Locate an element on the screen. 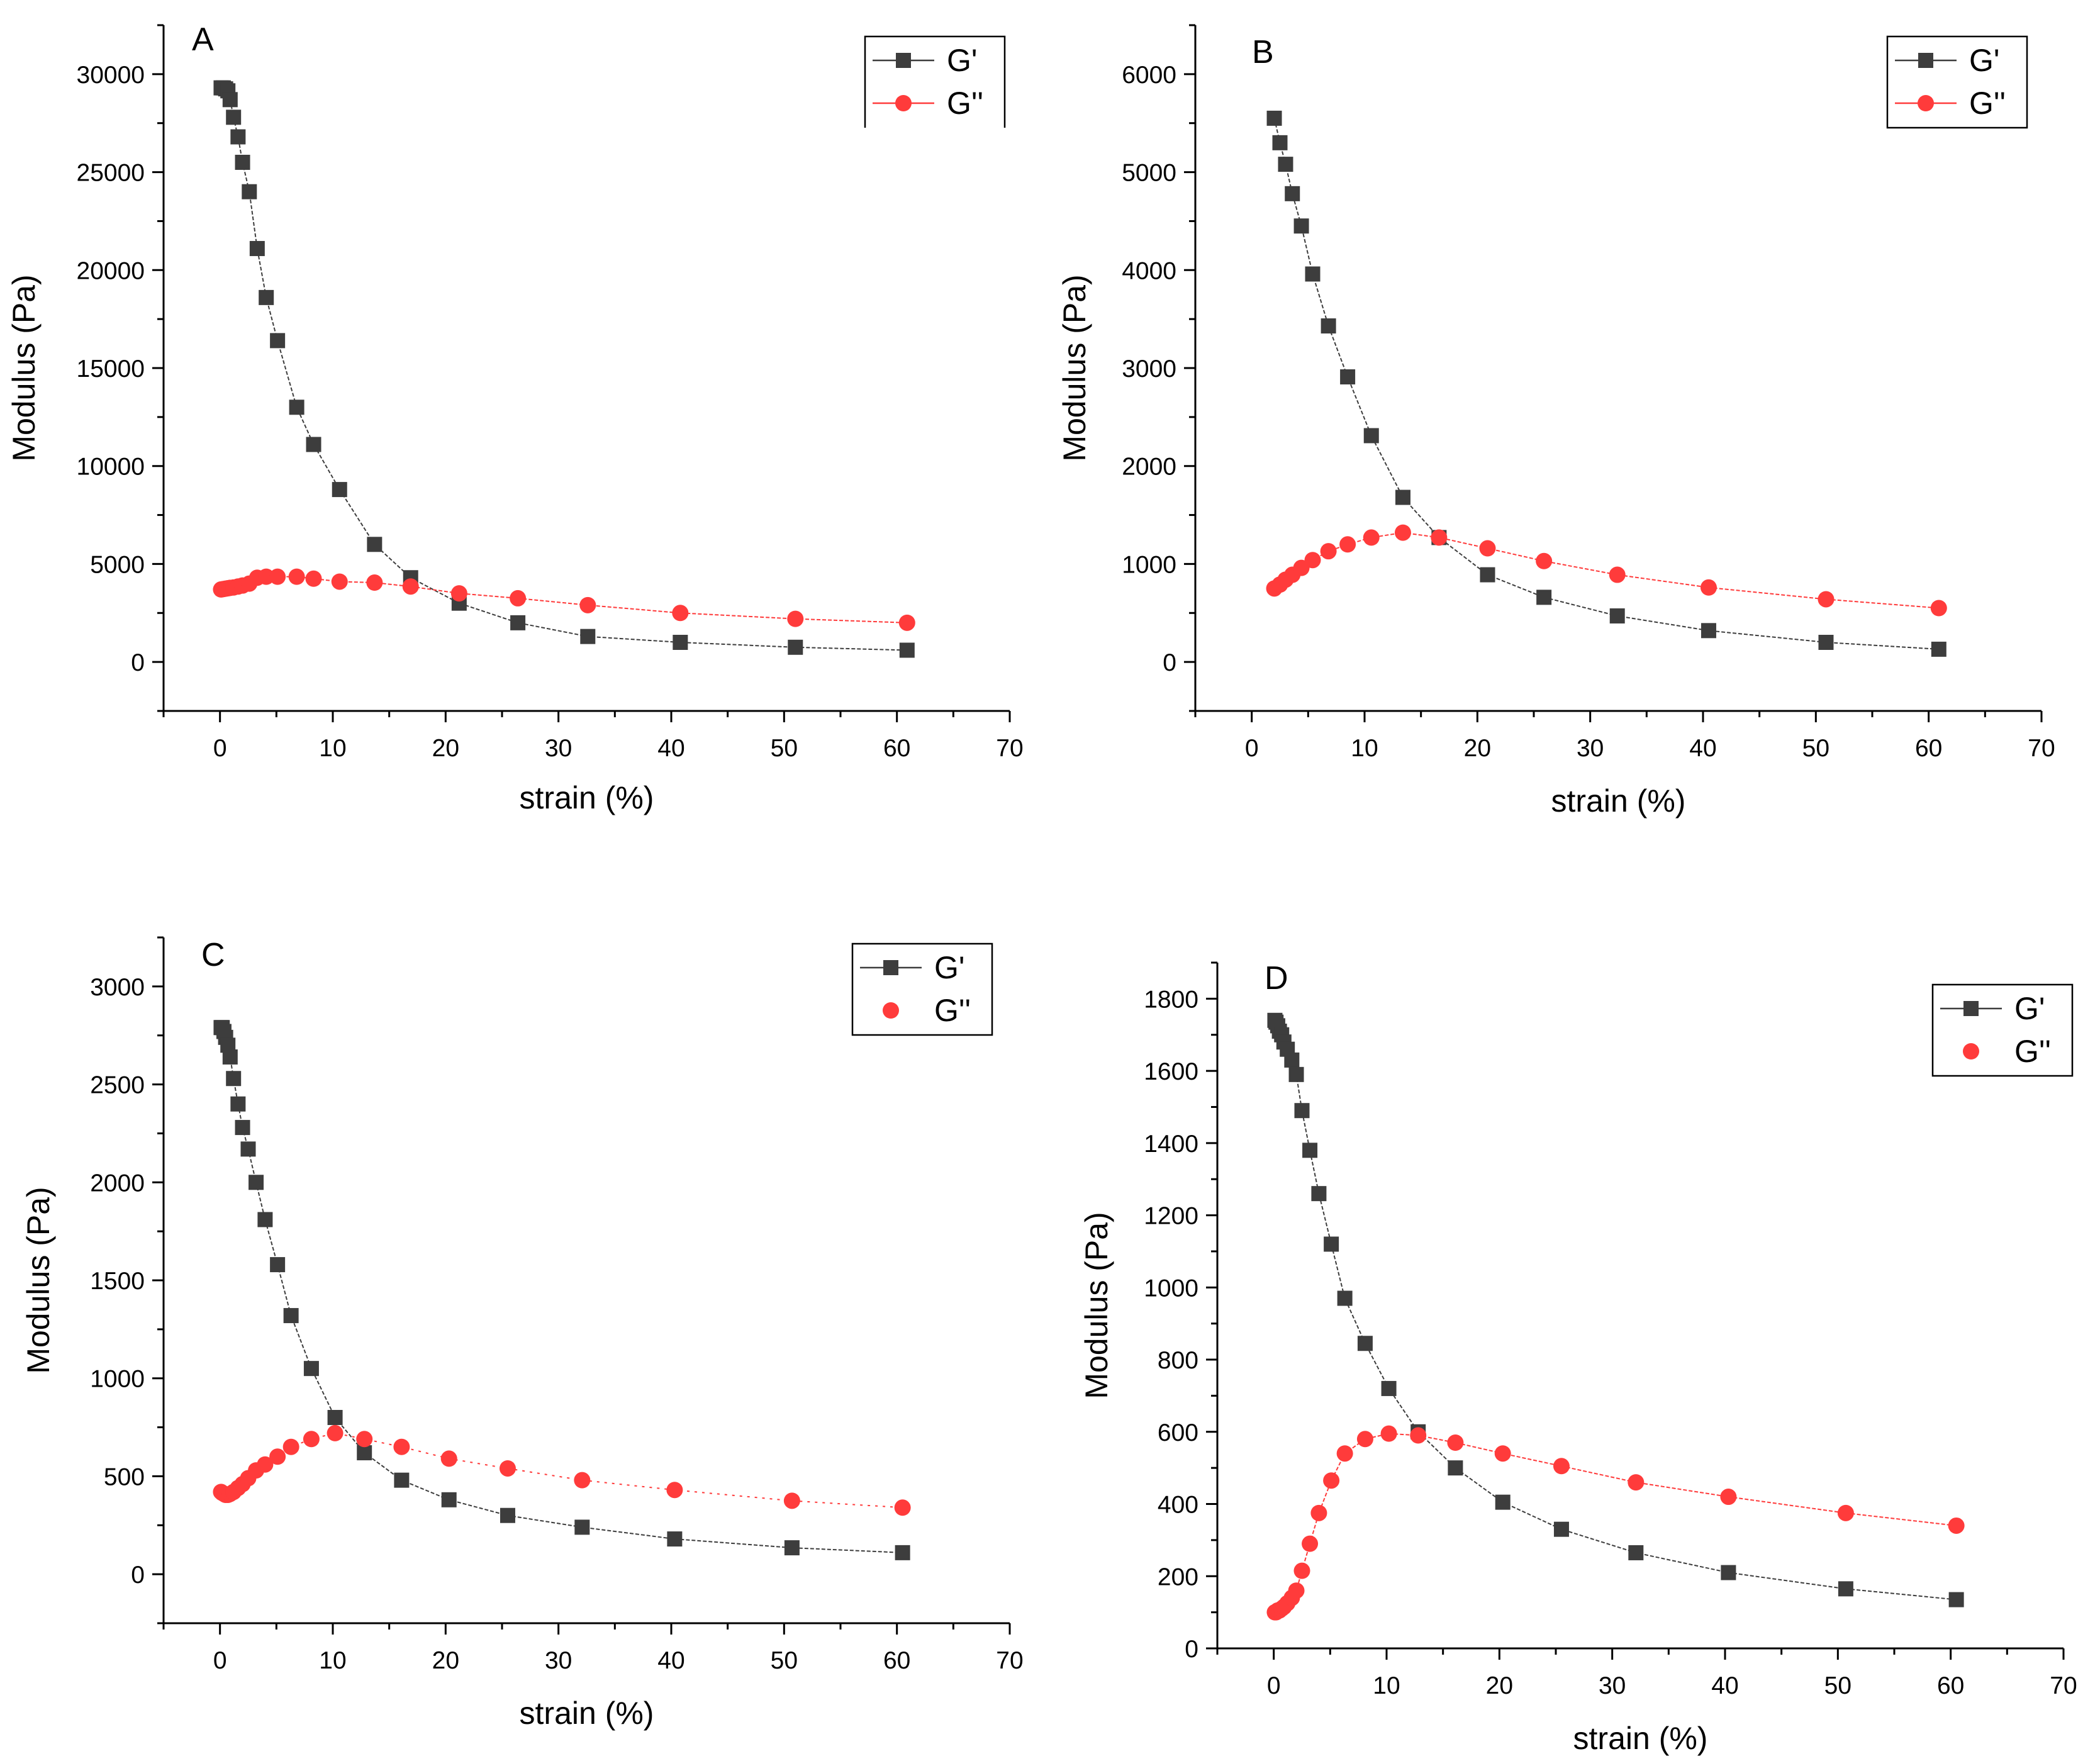 The image size is (2100, 1761). y-tick-label: 20000 is located at coordinates (111, 270).